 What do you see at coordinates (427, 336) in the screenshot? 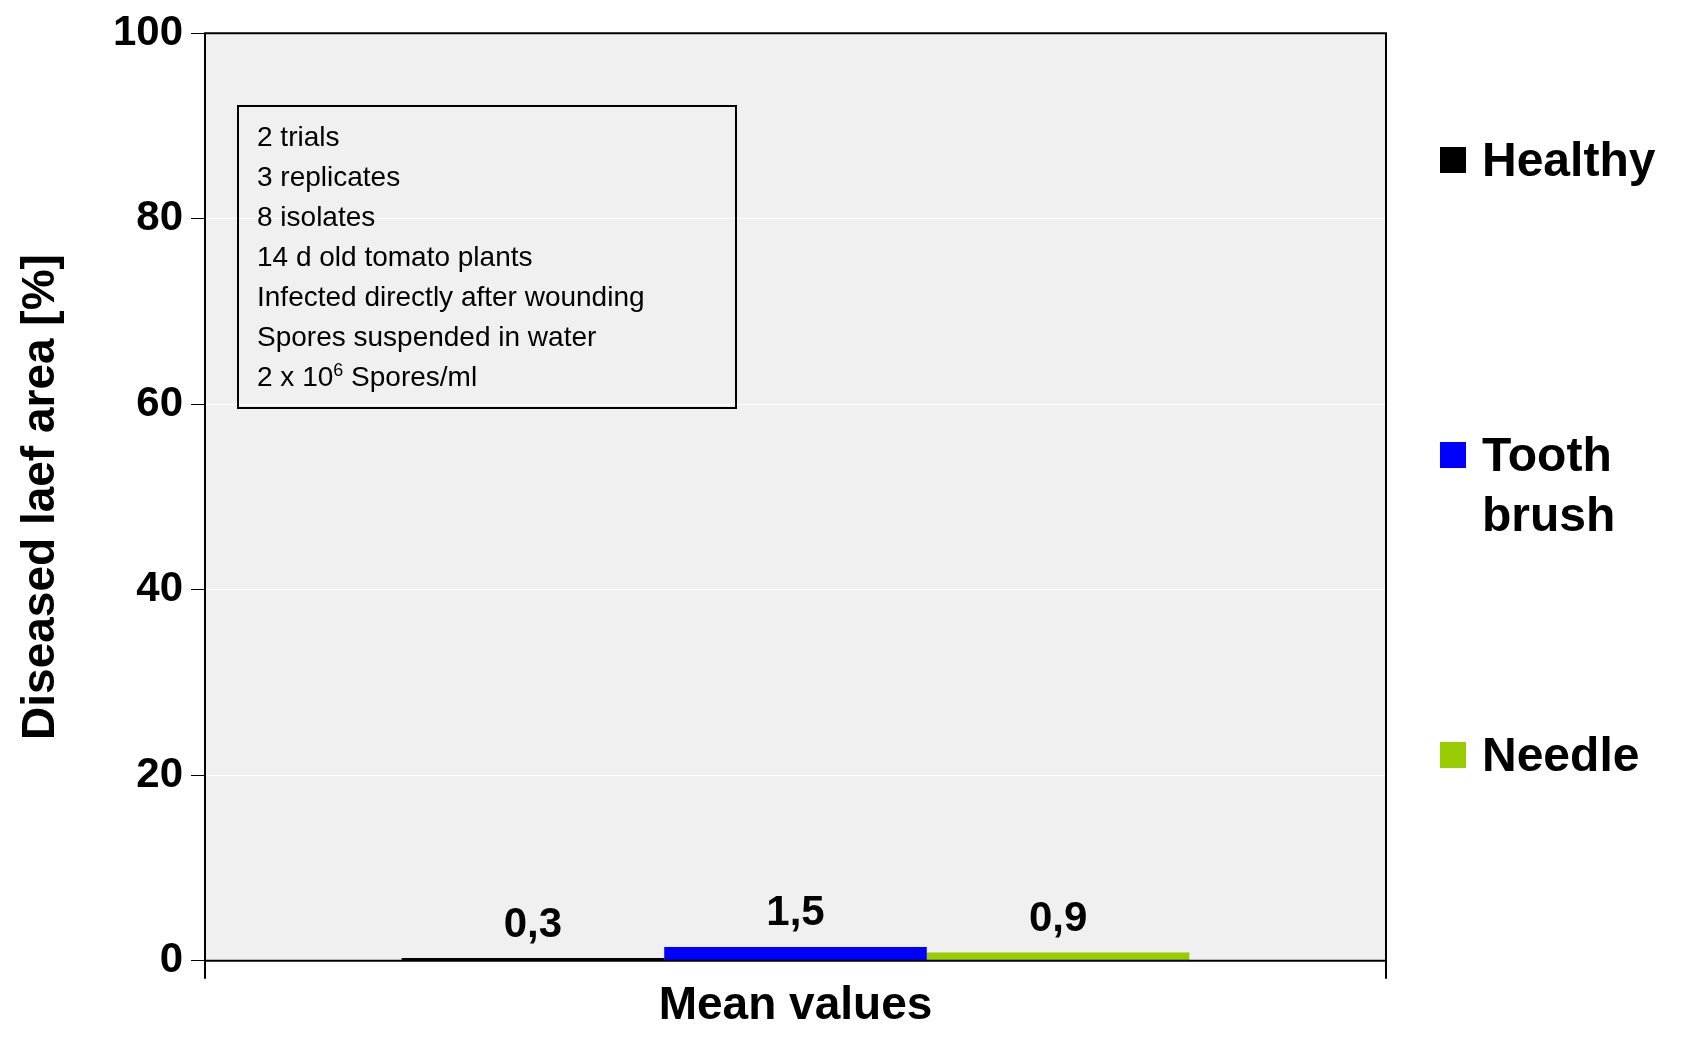
I see `annotation: Spores suspended in water` at bounding box center [427, 336].